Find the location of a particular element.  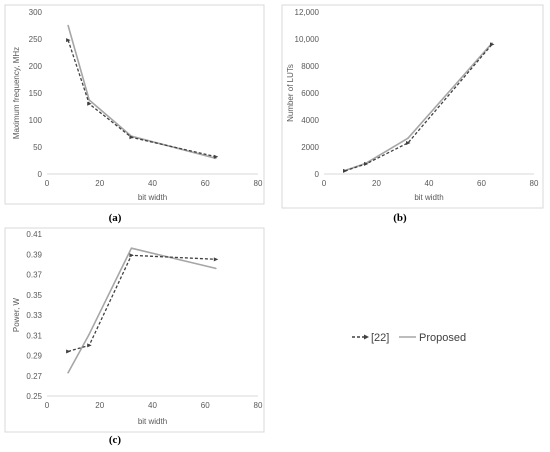

y-axis-title: Maximum frequency, MHz is located at coordinates (16, 93).